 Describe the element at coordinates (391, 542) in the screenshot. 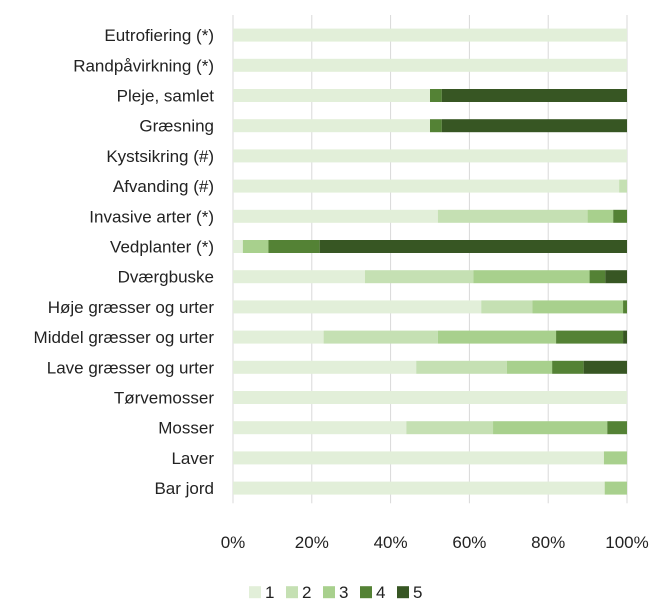

I see `x-tick-label: 40%` at that location.